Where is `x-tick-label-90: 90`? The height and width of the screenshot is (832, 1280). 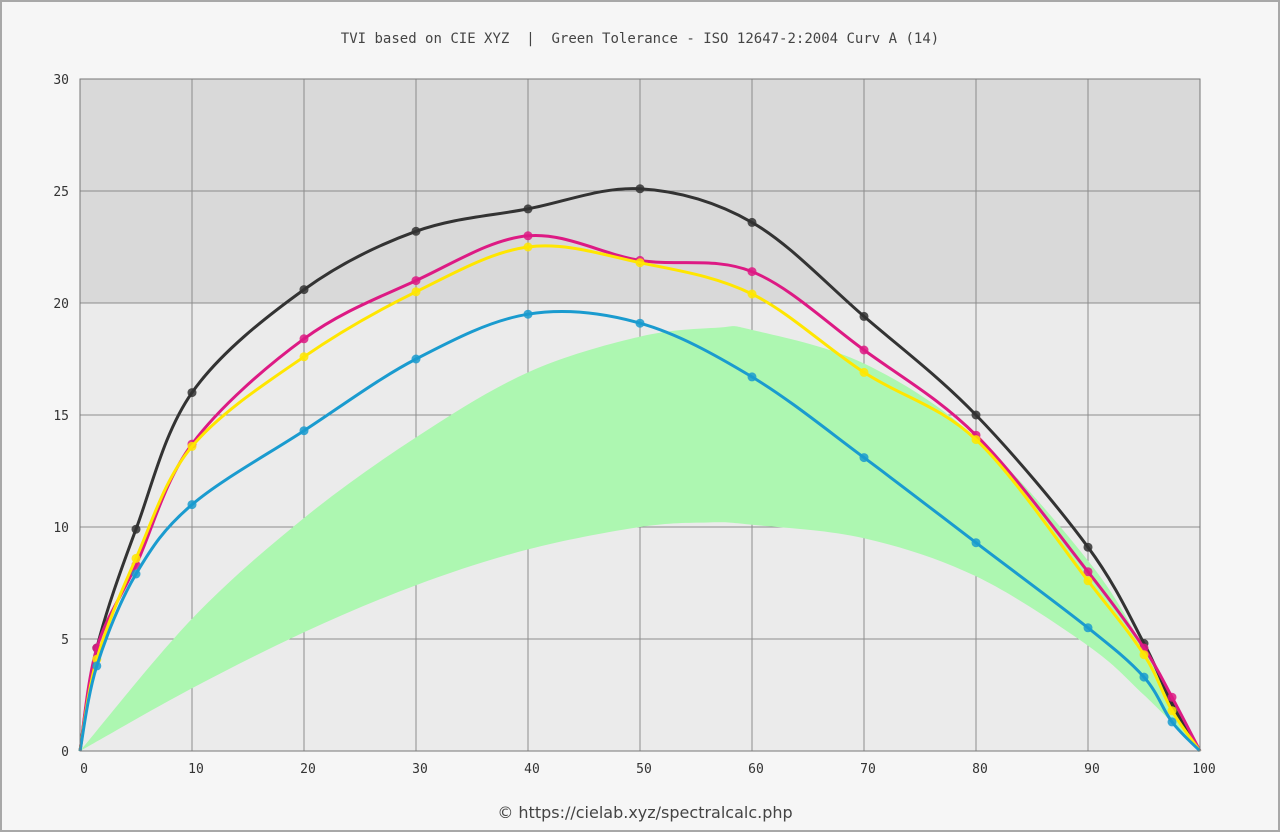 x-tick-label-90: 90 is located at coordinates (1092, 769).